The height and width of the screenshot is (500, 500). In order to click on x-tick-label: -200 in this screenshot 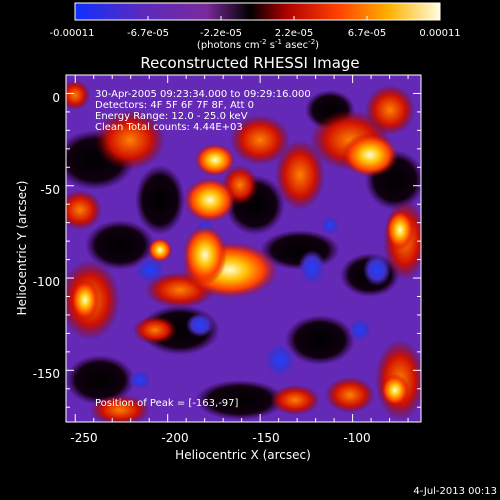, I will do `click(174, 438)`.